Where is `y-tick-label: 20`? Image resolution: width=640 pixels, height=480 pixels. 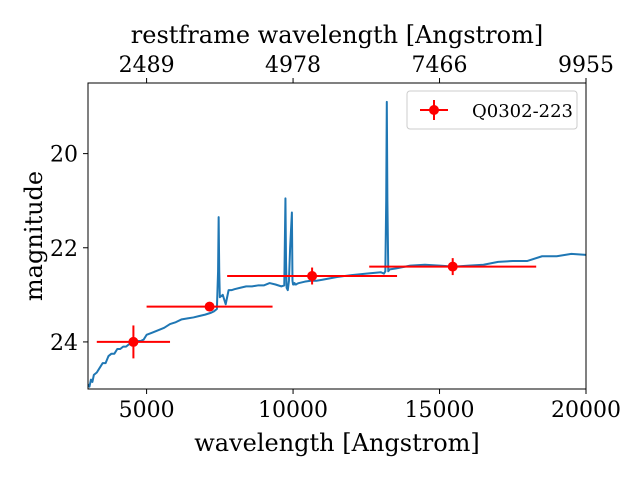
y-tick-label: 20 is located at coordinates (64, 155).